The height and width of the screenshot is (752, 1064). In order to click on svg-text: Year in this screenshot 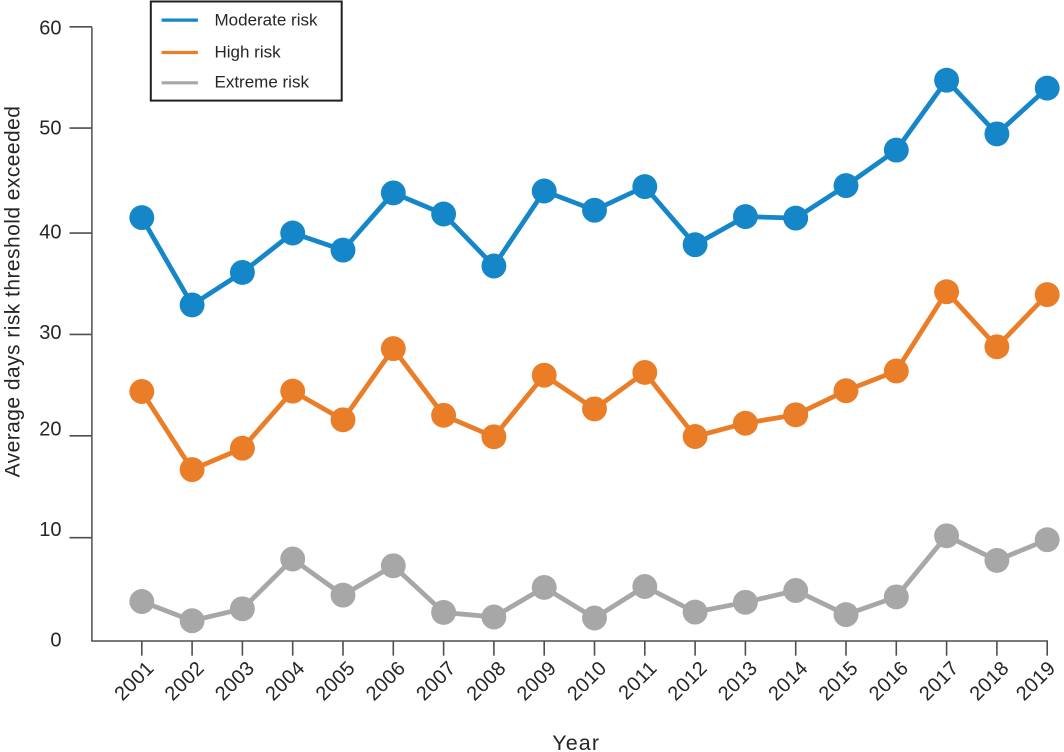, I will do `click(576, 741)`.